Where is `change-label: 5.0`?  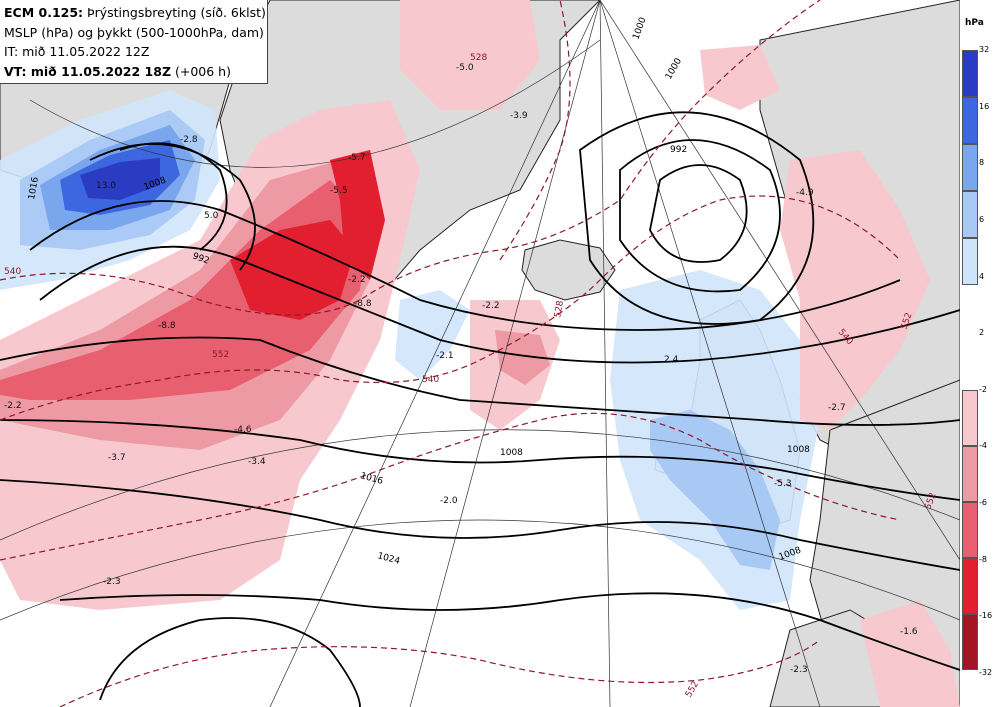 change-label: 5.0 is located at coordinates (211, 216).